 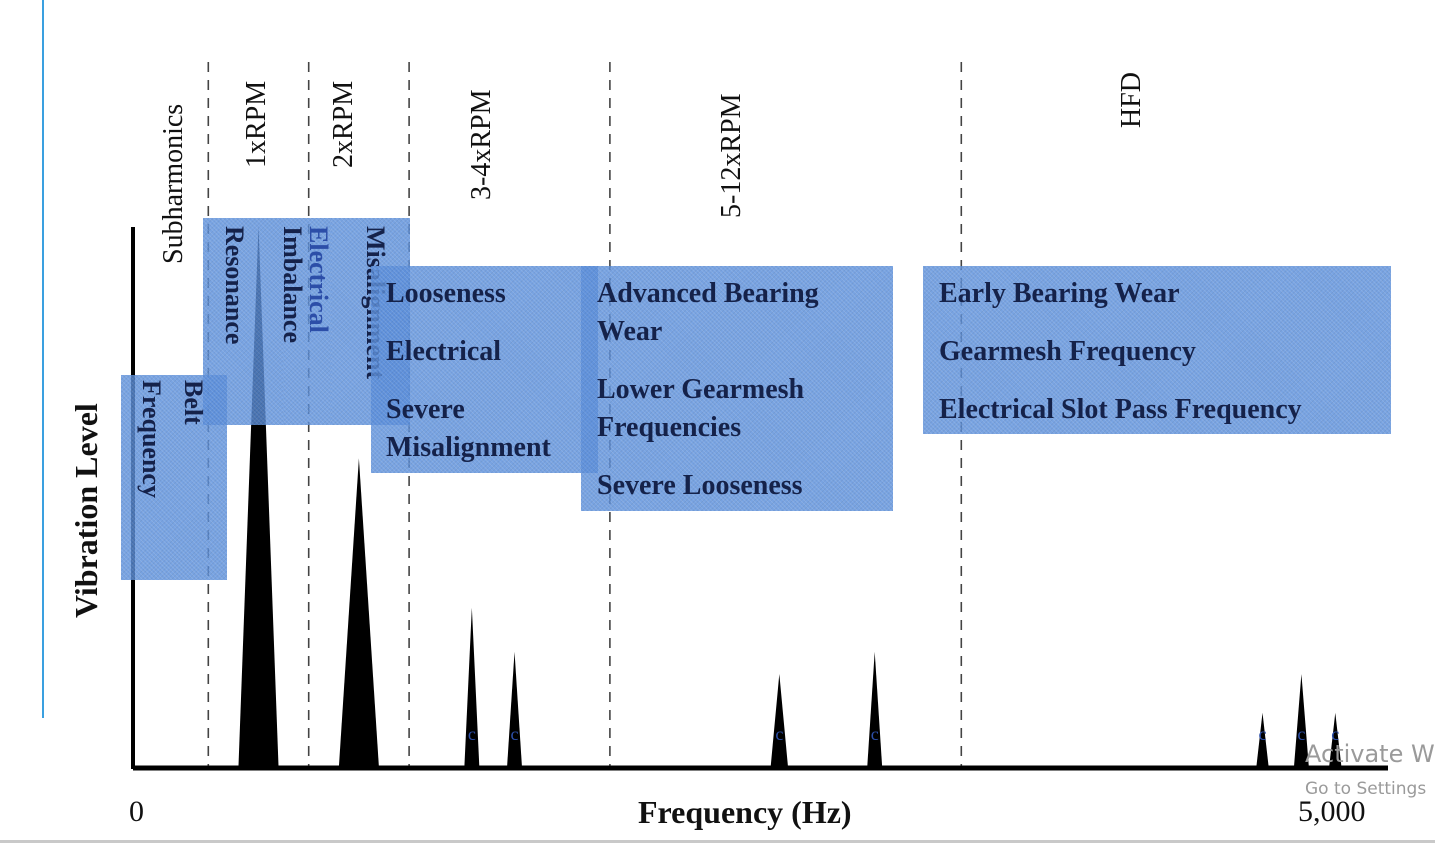 I want to click on y-axis-title: Vibration Level, so click(x=86, y=510).